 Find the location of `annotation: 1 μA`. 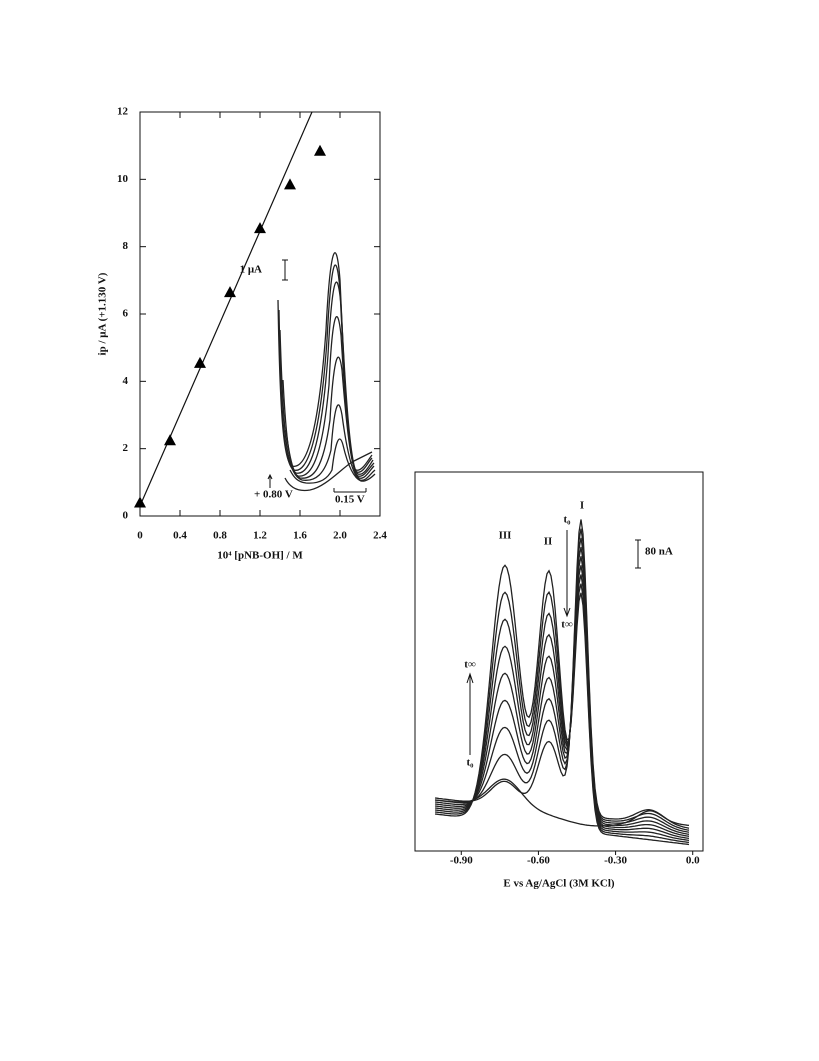

annotation: 1 μA is located at coordinates (251, 270).